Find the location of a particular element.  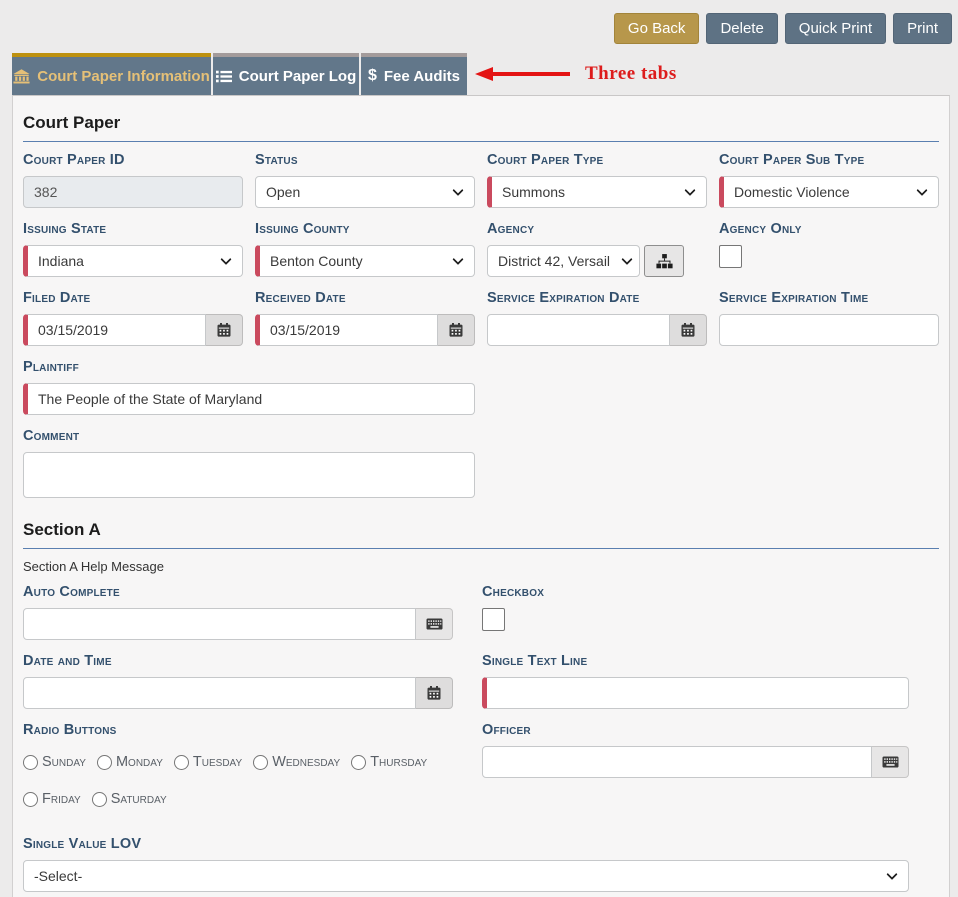

comment-input is located at coordinates (249, 475).